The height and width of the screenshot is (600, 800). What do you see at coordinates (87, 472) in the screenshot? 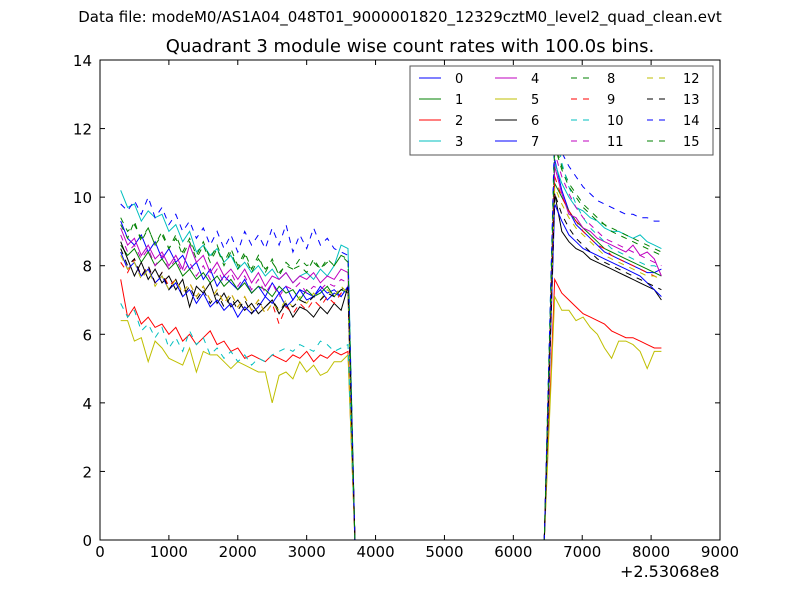
I see `y-tick-label: 2` at bounding box center [87, 472].